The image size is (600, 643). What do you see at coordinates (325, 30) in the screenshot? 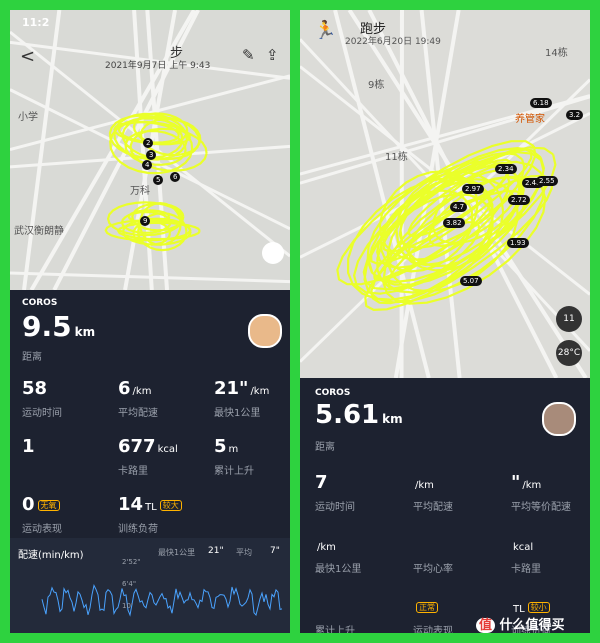
I see `run-icon: 🏃` at bounding box center [325, 30].